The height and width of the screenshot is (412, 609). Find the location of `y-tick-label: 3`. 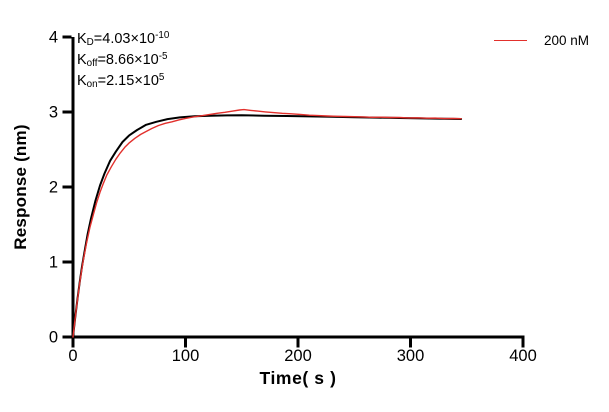

y-tick-label: 3 is located at coordinates (53, 113).